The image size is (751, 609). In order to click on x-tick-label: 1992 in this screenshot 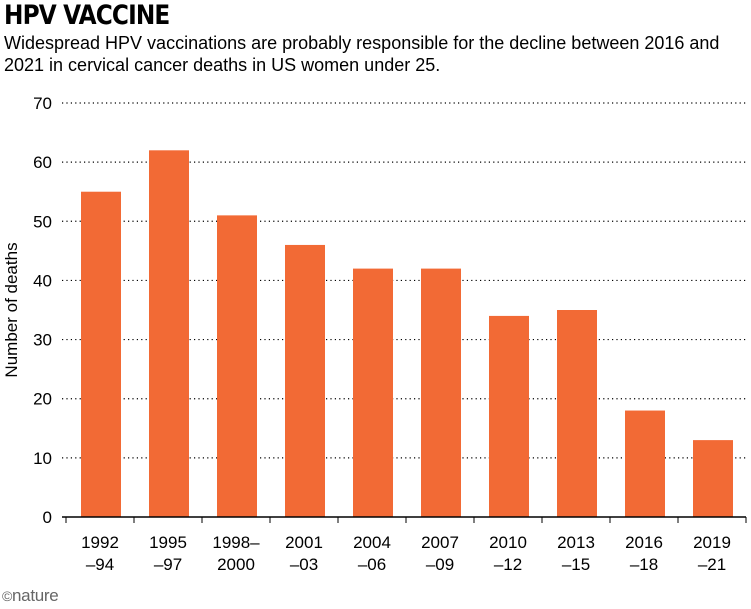, I will do `click(100, 542)`.